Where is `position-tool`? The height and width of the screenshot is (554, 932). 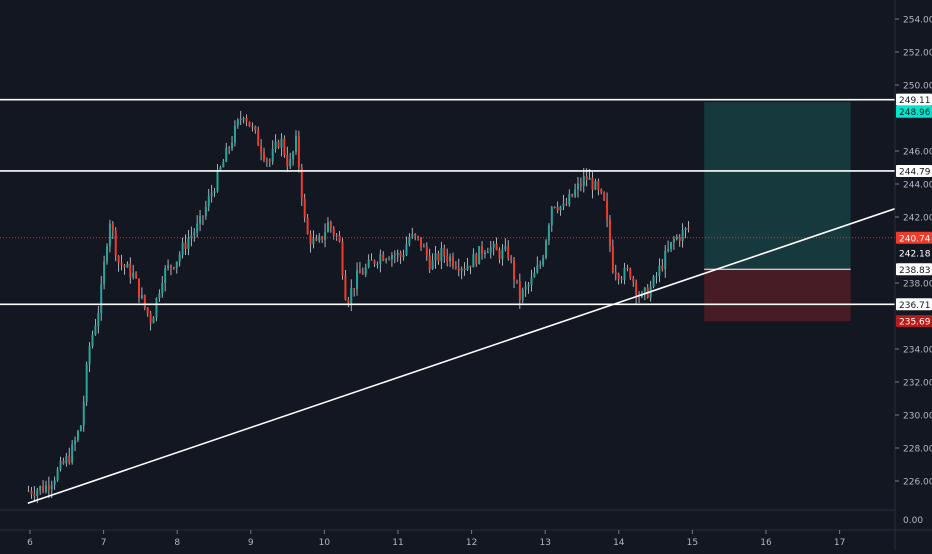
position-tool is located at coordinates (777, 212).